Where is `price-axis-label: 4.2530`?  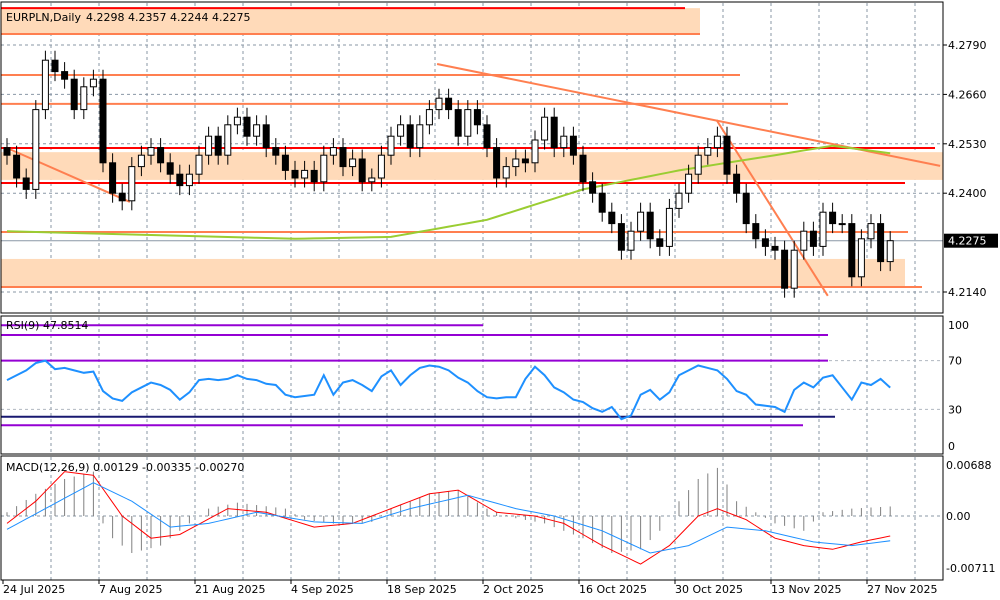
price-axis-label: 4.2530 is located at coordinates (967, 144).